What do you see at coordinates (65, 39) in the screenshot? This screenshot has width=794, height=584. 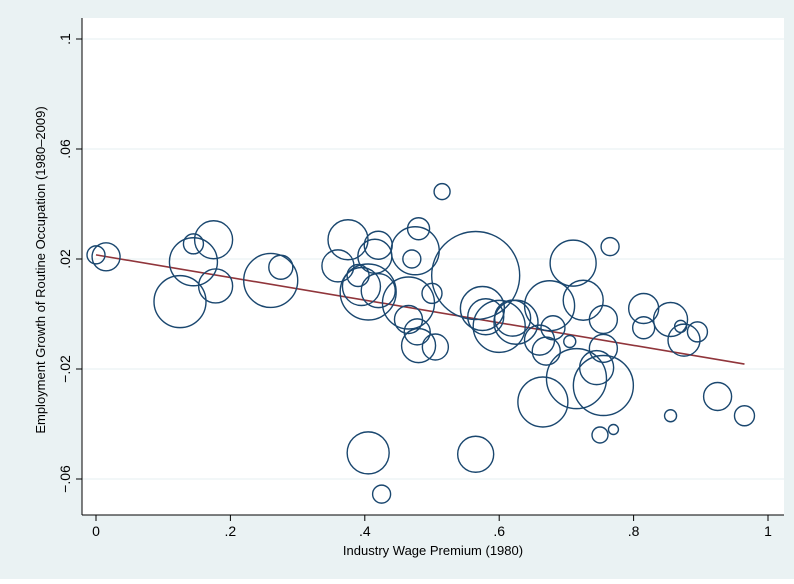 I see `y-tick-label: .1` at bounding box center [65, 39].